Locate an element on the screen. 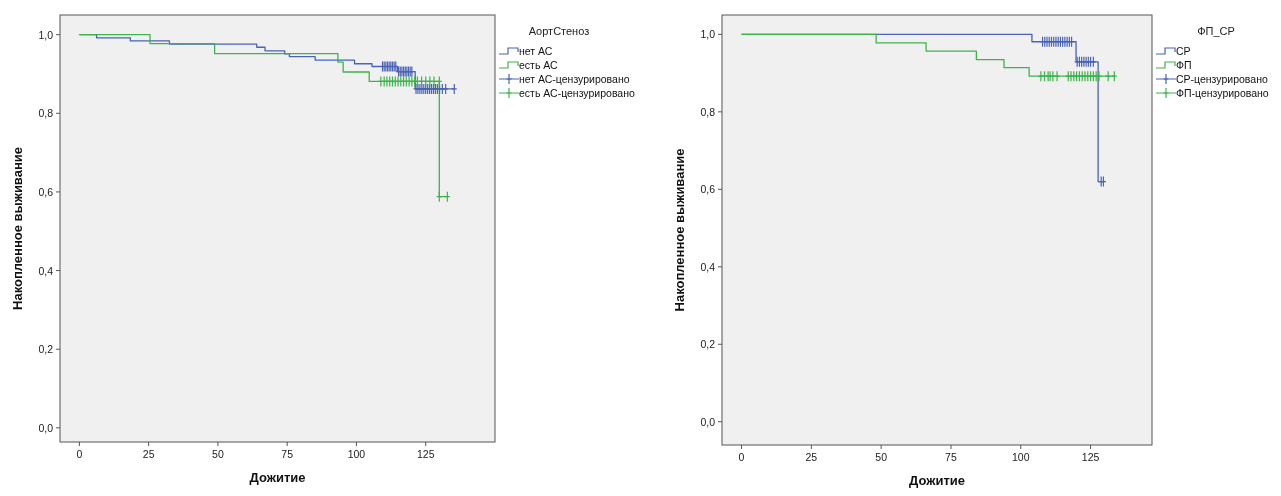  legend-title: ФП_СР is located at coordinates (1216, 31).